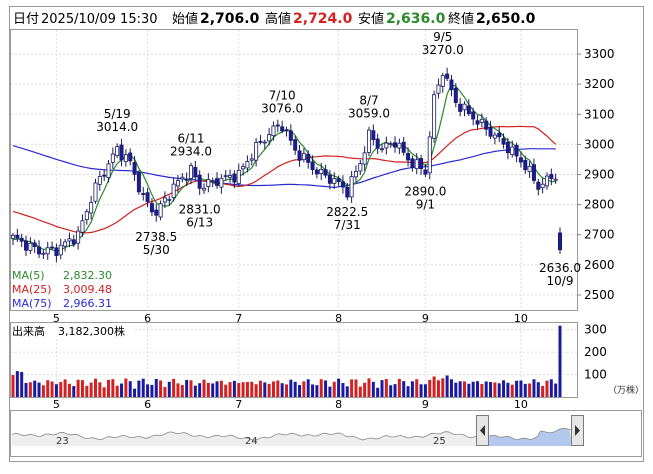 The image size is (653, 474). I want to click on annotation-text: 2636.0, so click(560, 268).